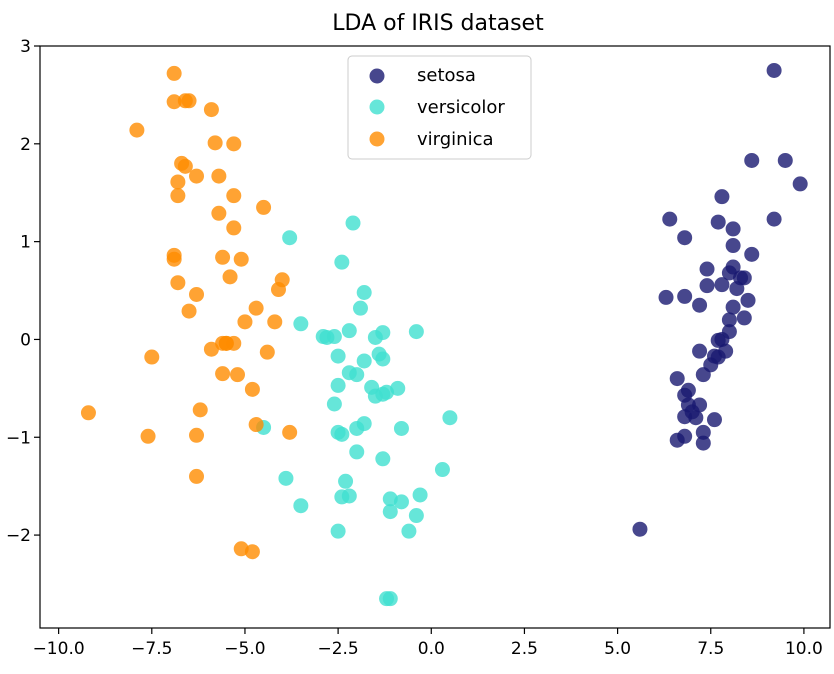  I want to click on legend-marker-versicolor, so click(377, 107).